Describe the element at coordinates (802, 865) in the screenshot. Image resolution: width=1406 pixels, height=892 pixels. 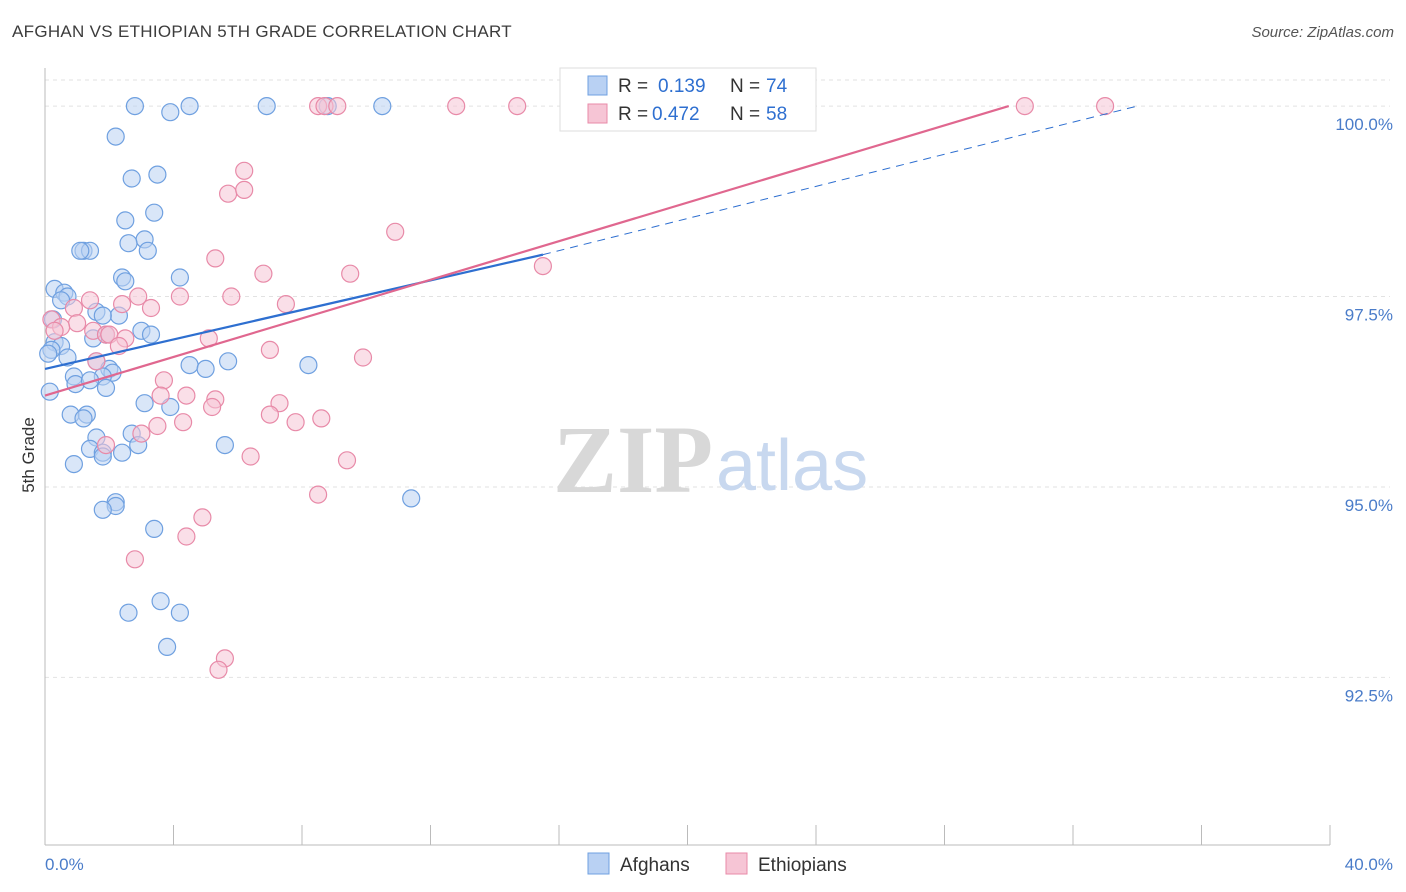
I see `series-legend-label-ethiopians: Ethiopians` at that location.